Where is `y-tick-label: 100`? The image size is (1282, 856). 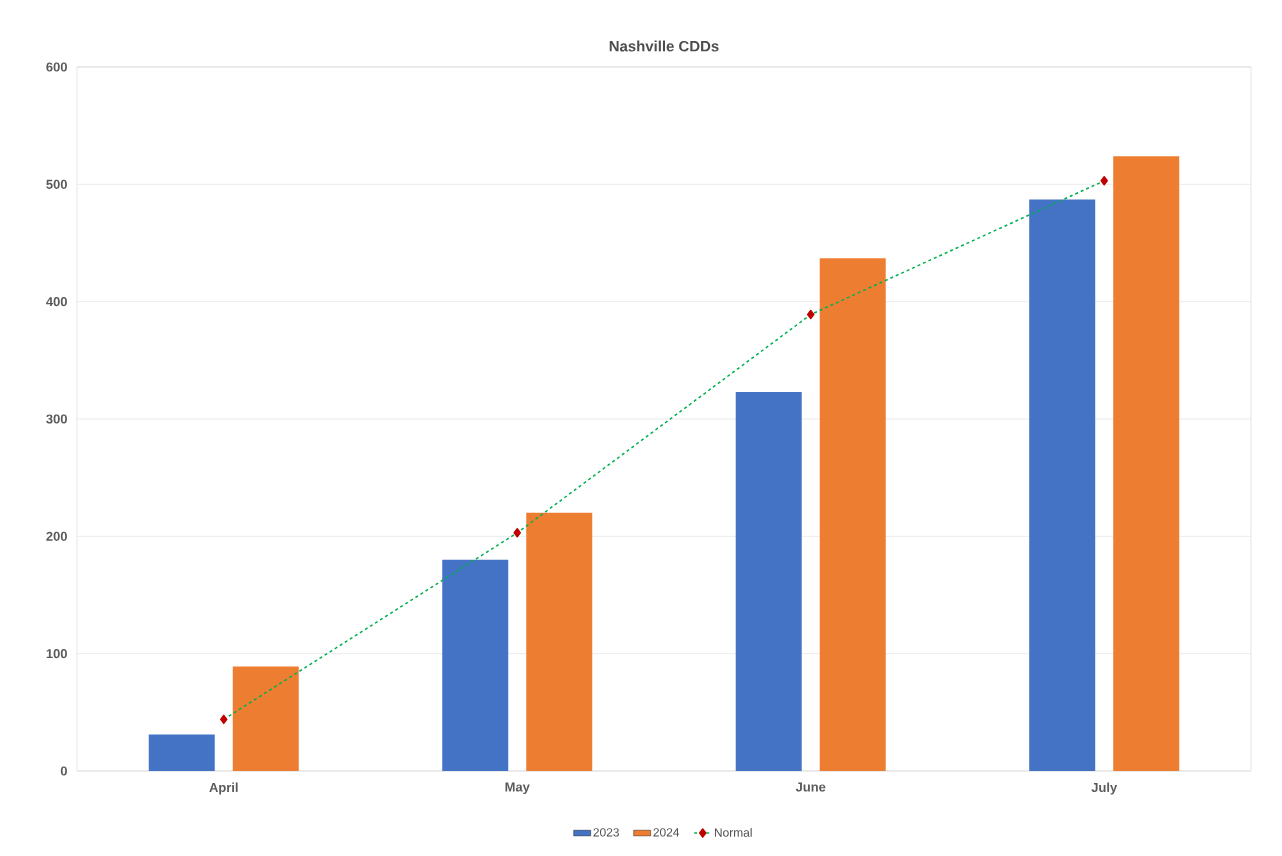 y-tick-label: 100 is located at coordinates (56, 654).